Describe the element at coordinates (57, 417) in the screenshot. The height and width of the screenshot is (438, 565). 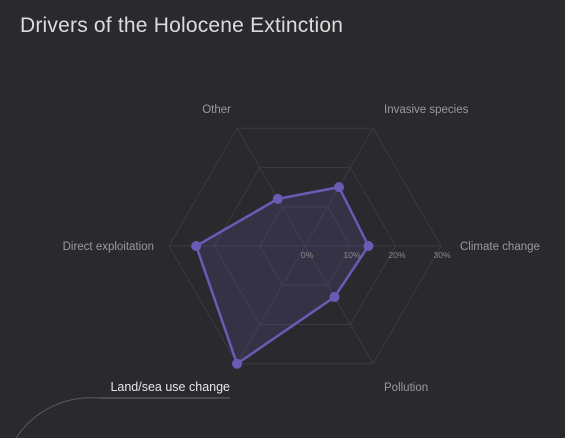
I see `decorative-arc` at that location.